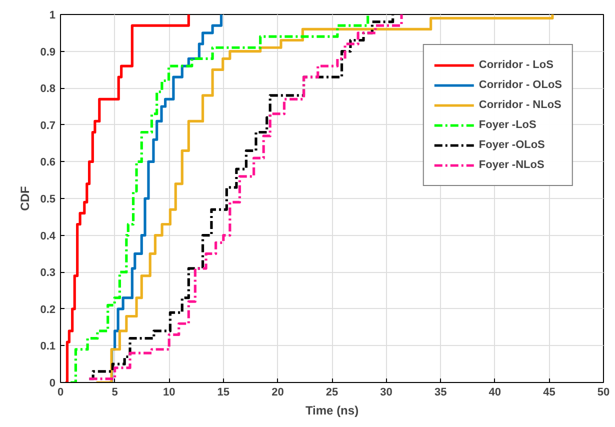  What do you see at coordinates (386, 392) in the screenshot?
I see `x-tick-label: 30` at bounding box center [386, 392].